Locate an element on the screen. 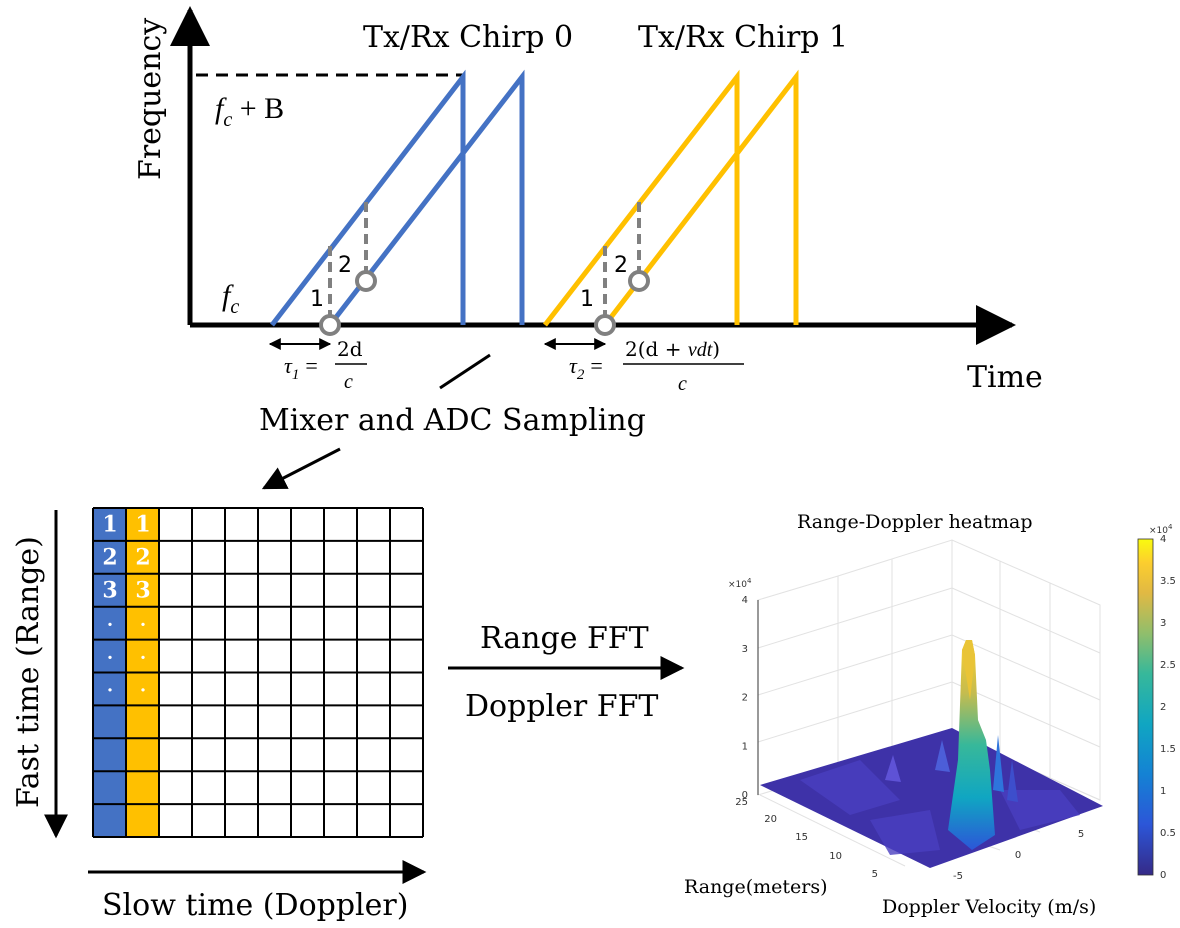 The width and height of the screenshot is (1180, 928). colorbar-tick-label: 3 is located at coordinates (1163, 623).